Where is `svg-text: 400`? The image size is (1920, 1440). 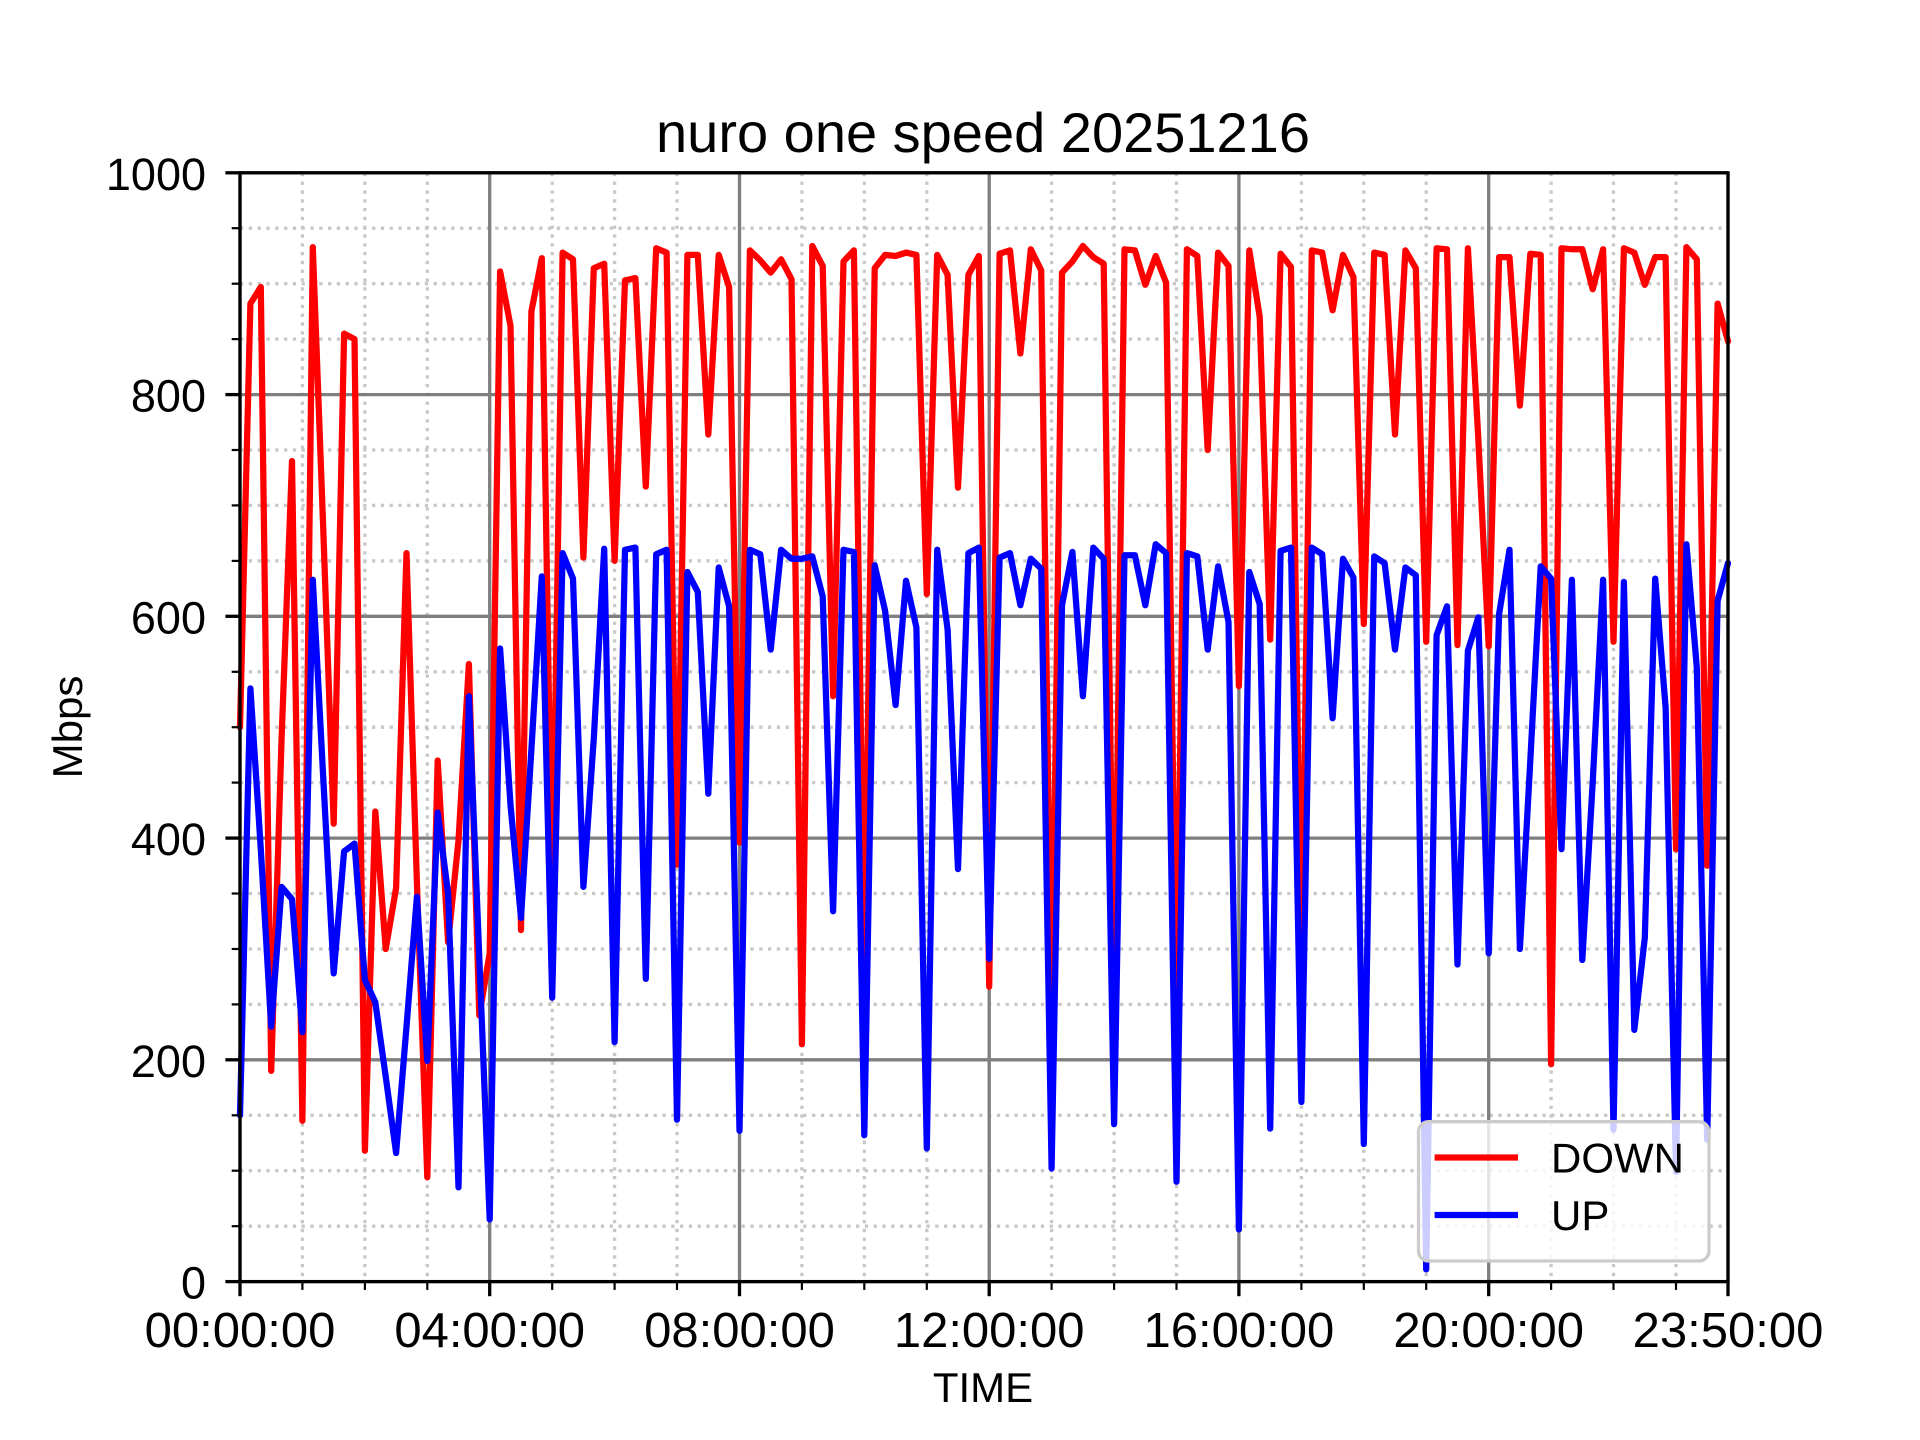 svg-text: 400 is located at coordinates (168, 839).